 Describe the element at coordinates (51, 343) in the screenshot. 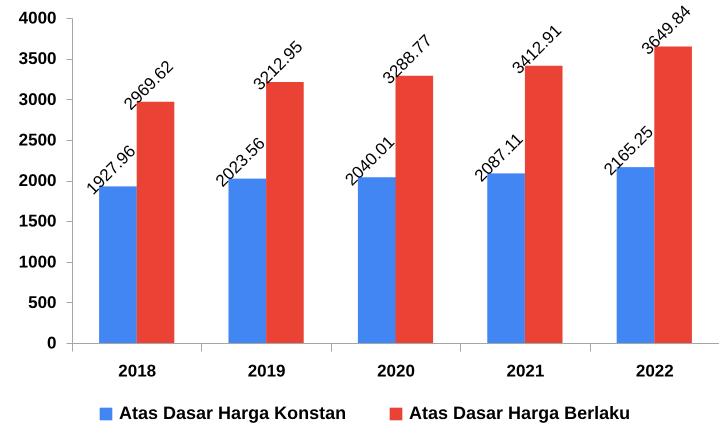

I see `y-tick-label: 0` at that location.